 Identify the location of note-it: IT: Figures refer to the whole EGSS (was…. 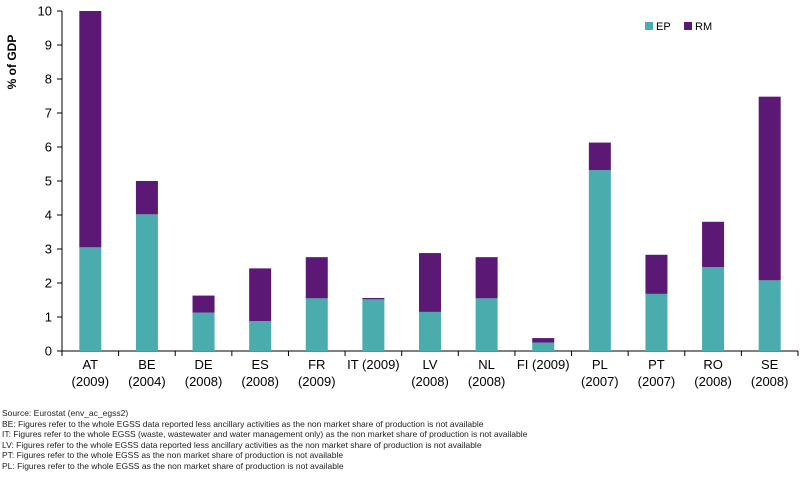
(265, 434).